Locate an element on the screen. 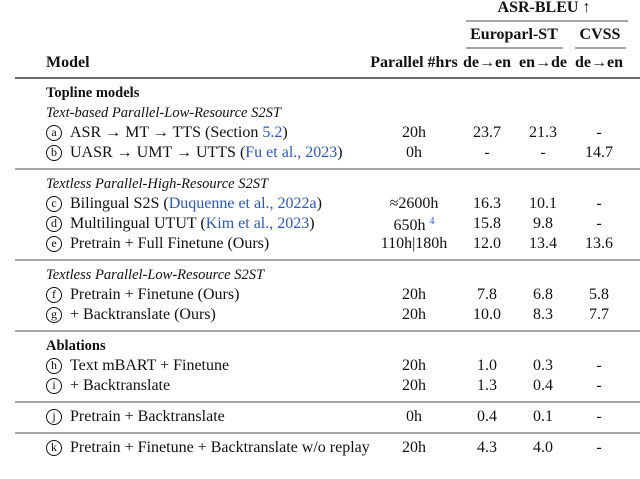  model-text: ASR → MT → TTS (Section is located at coordinates (166, 132).